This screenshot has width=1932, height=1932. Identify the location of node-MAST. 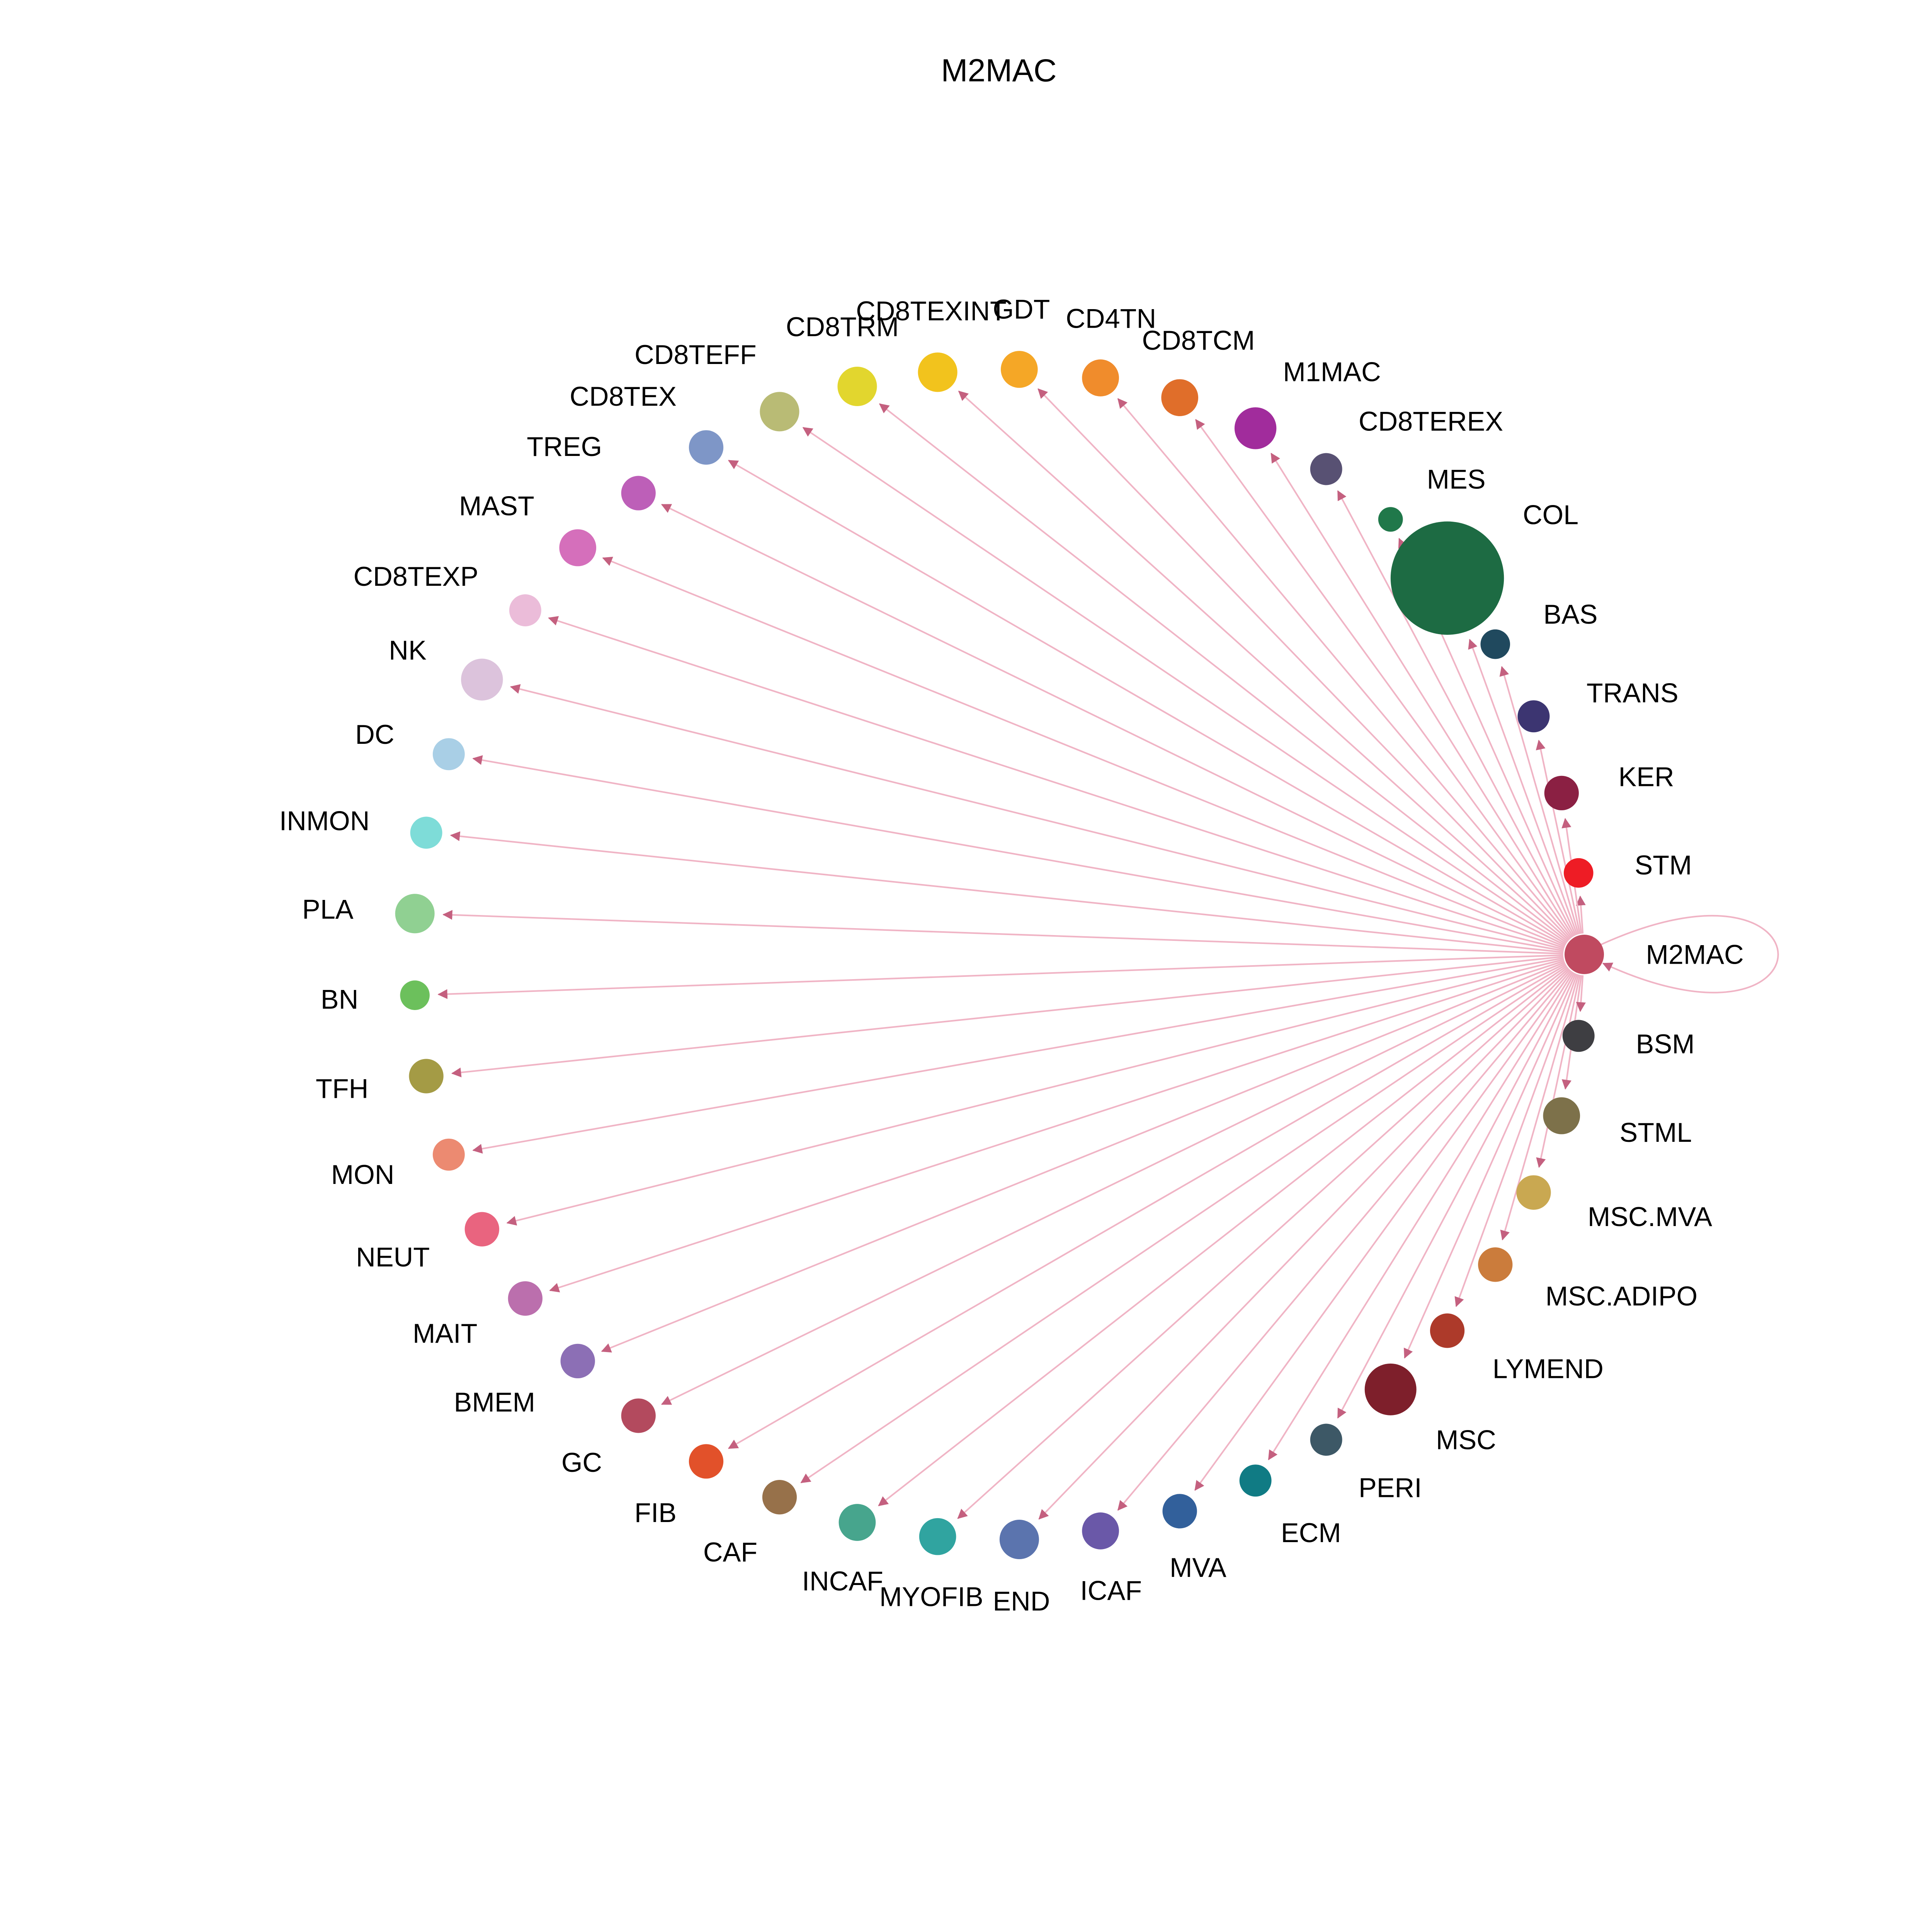
(578, 547).